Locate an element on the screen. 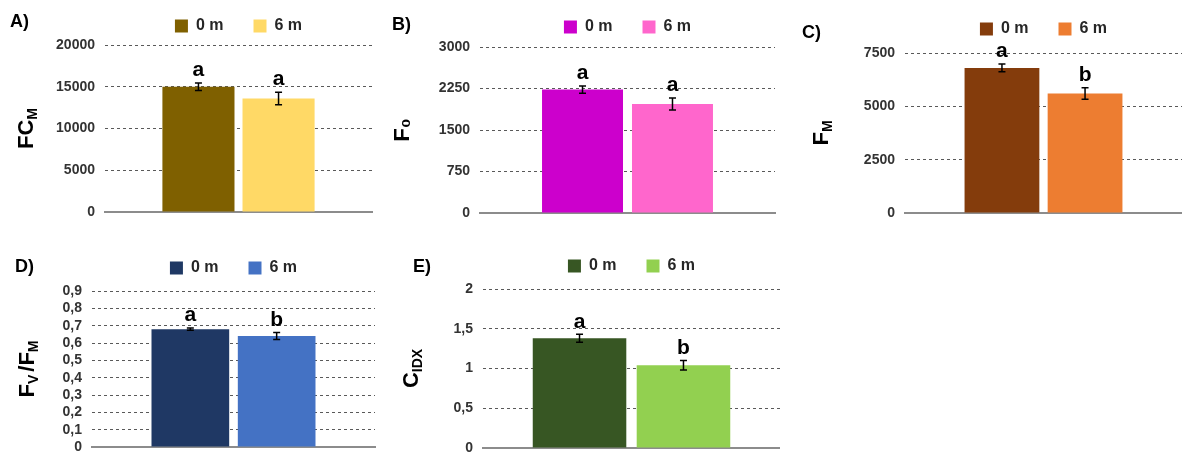  y-tick-label: 0,6 is located at coordinates (72, 341).